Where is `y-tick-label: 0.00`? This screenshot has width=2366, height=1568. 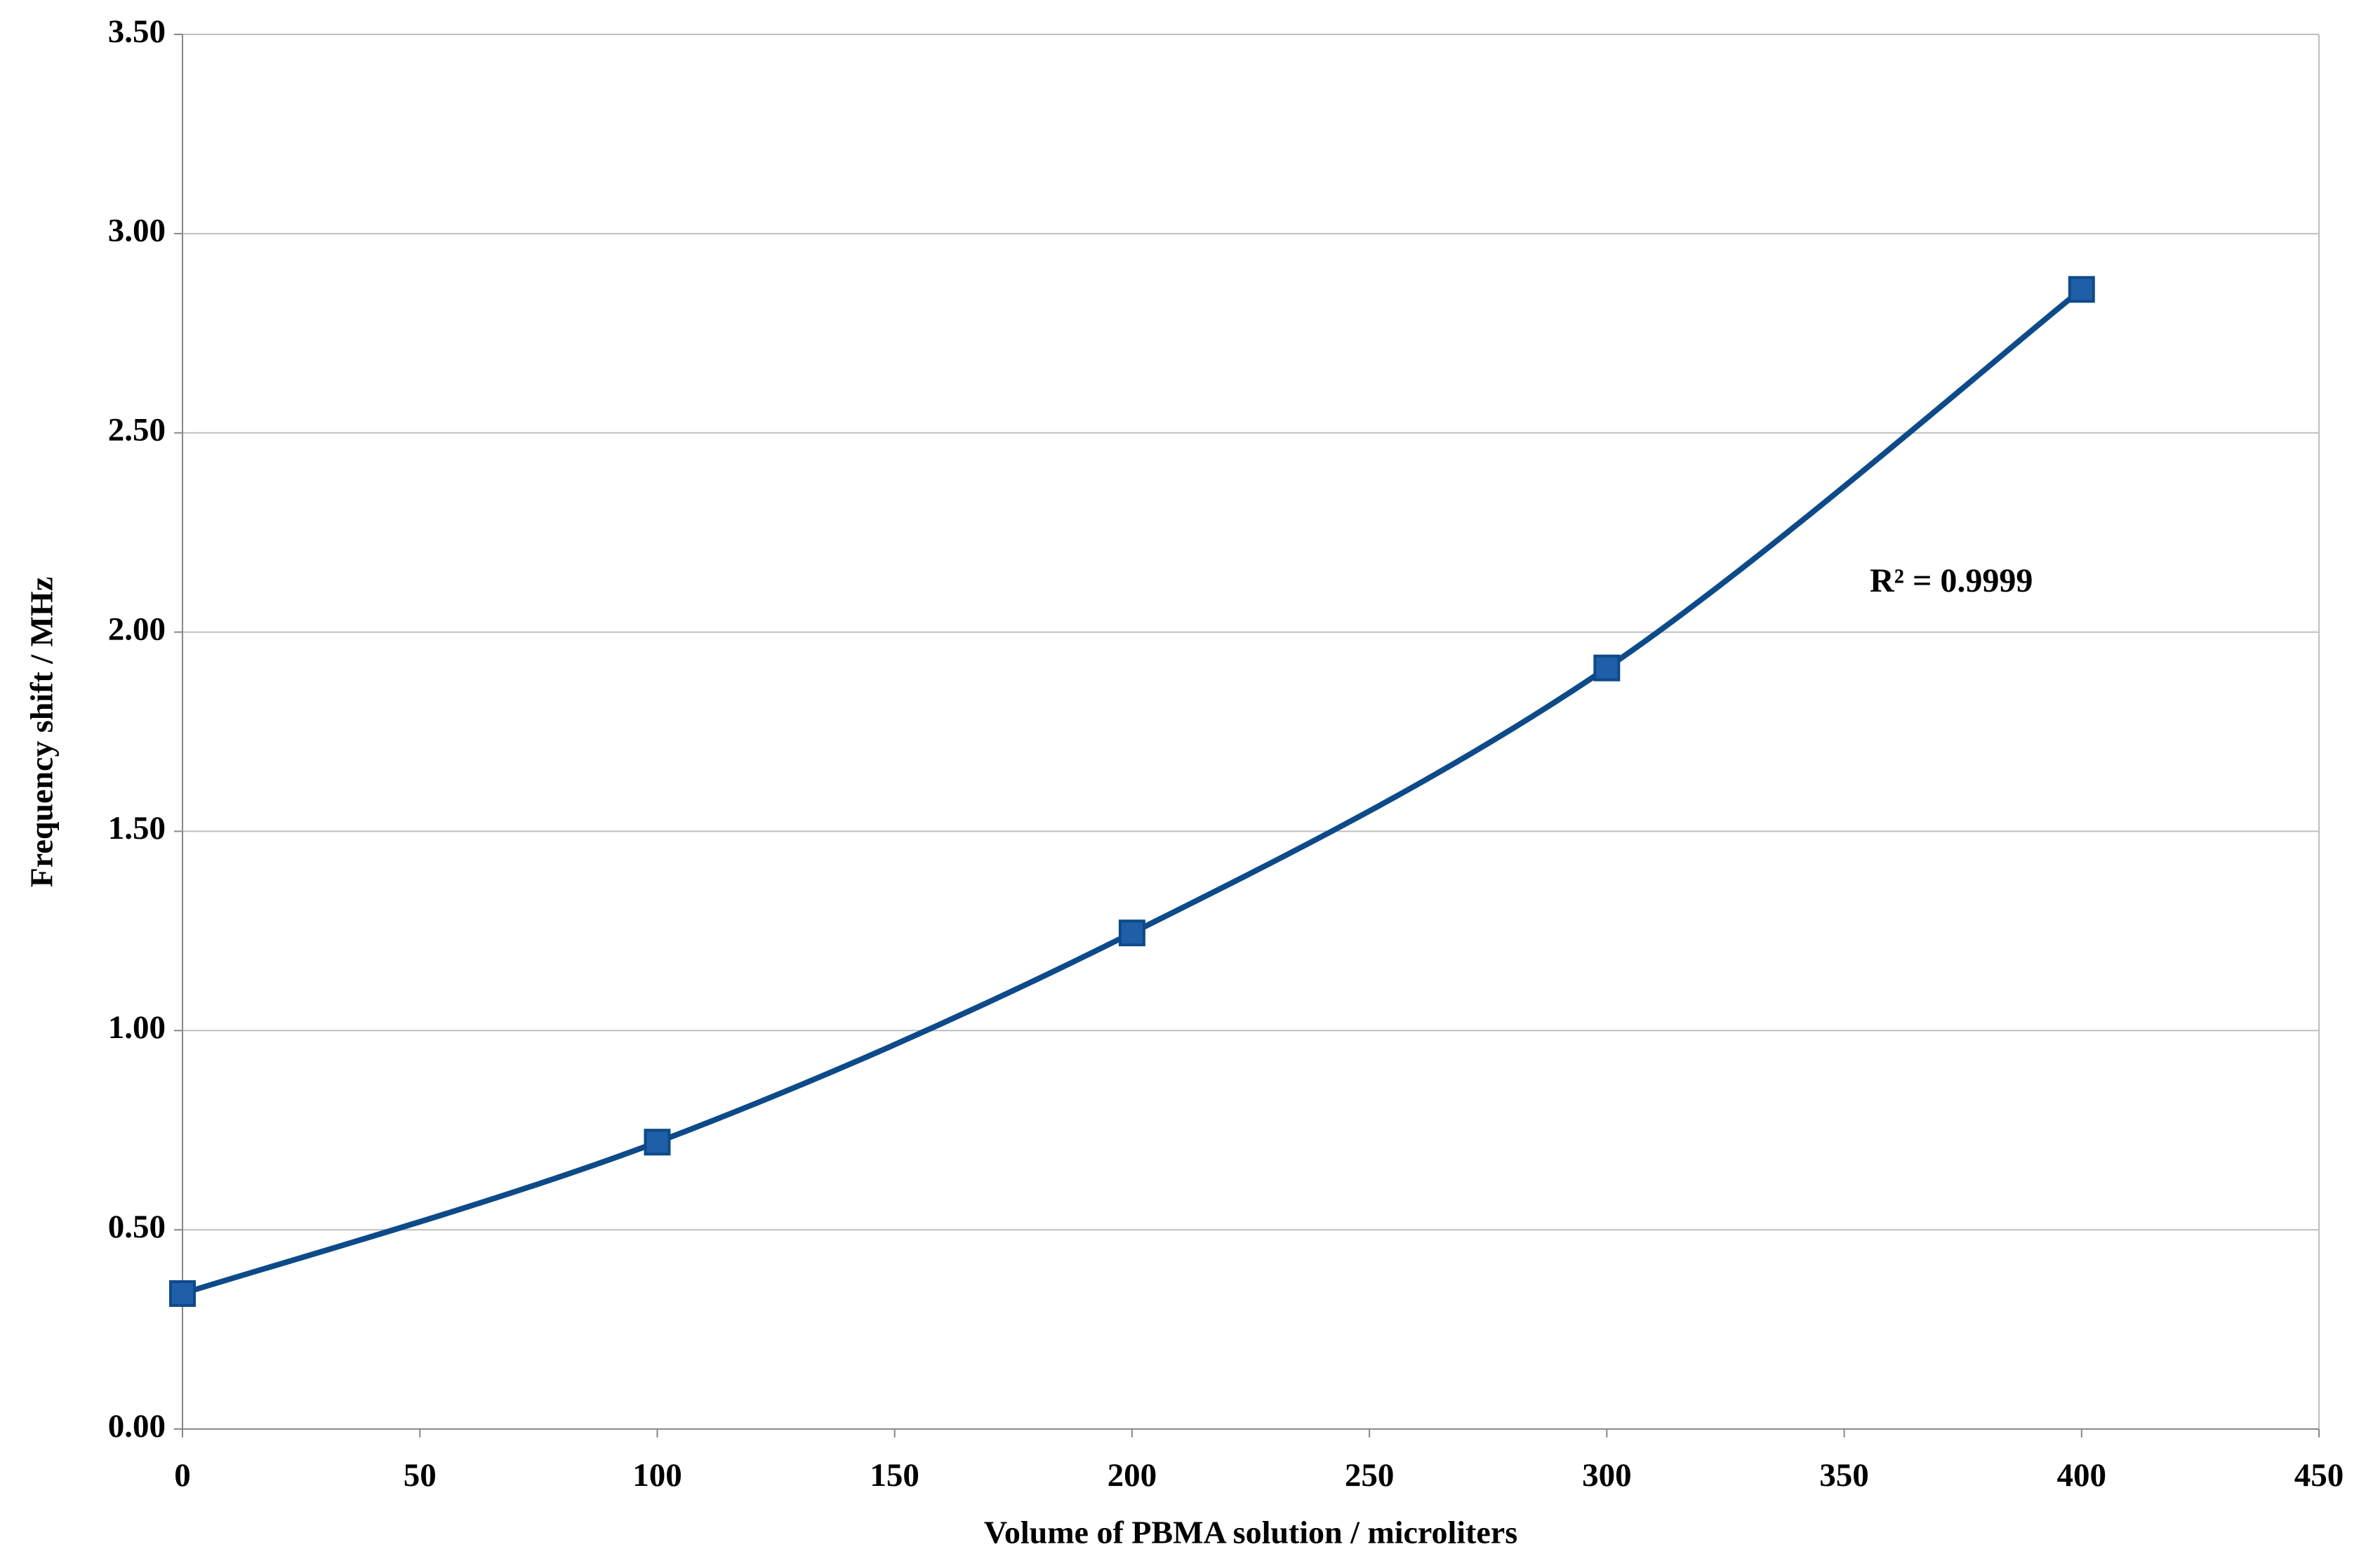
y-tick-label: 0.00 is located at coordinates (137, 1426).